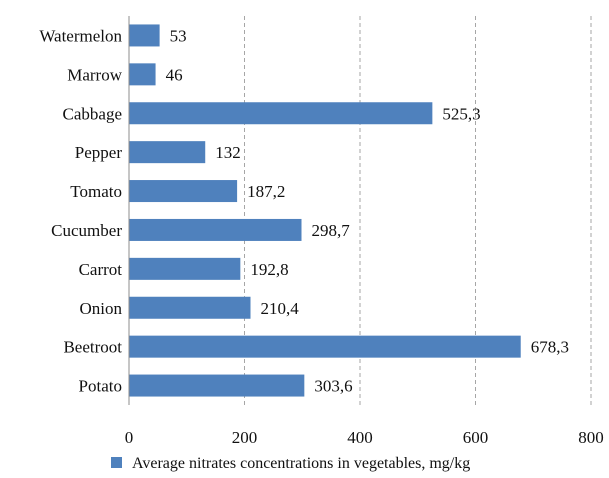  Describe the element at coordinates (92, 113) in the screenshot. I see `category-label-cabbage: Cabbage` at that location.